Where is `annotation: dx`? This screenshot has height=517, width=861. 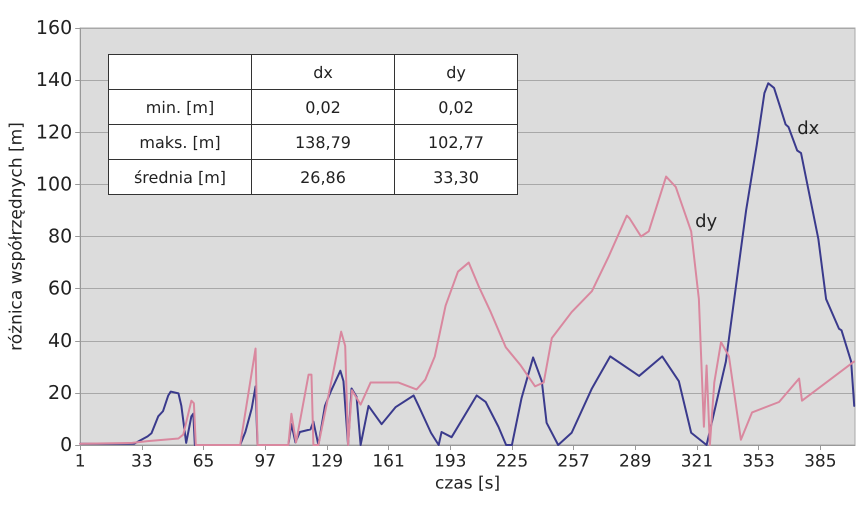 annotation: dx is located at coordinates (323, 72).